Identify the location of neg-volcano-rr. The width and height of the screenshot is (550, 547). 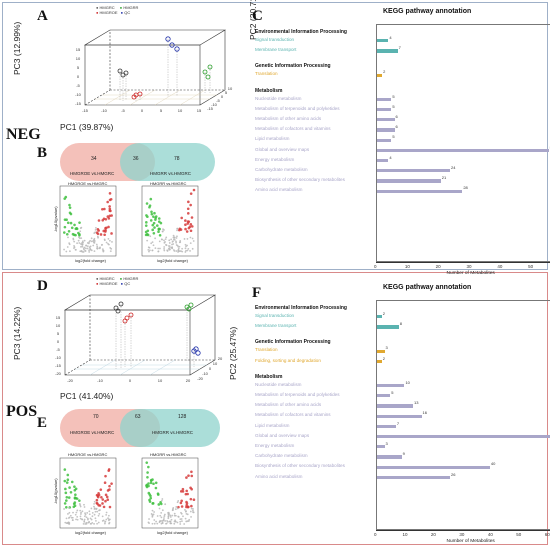
(170, 221).